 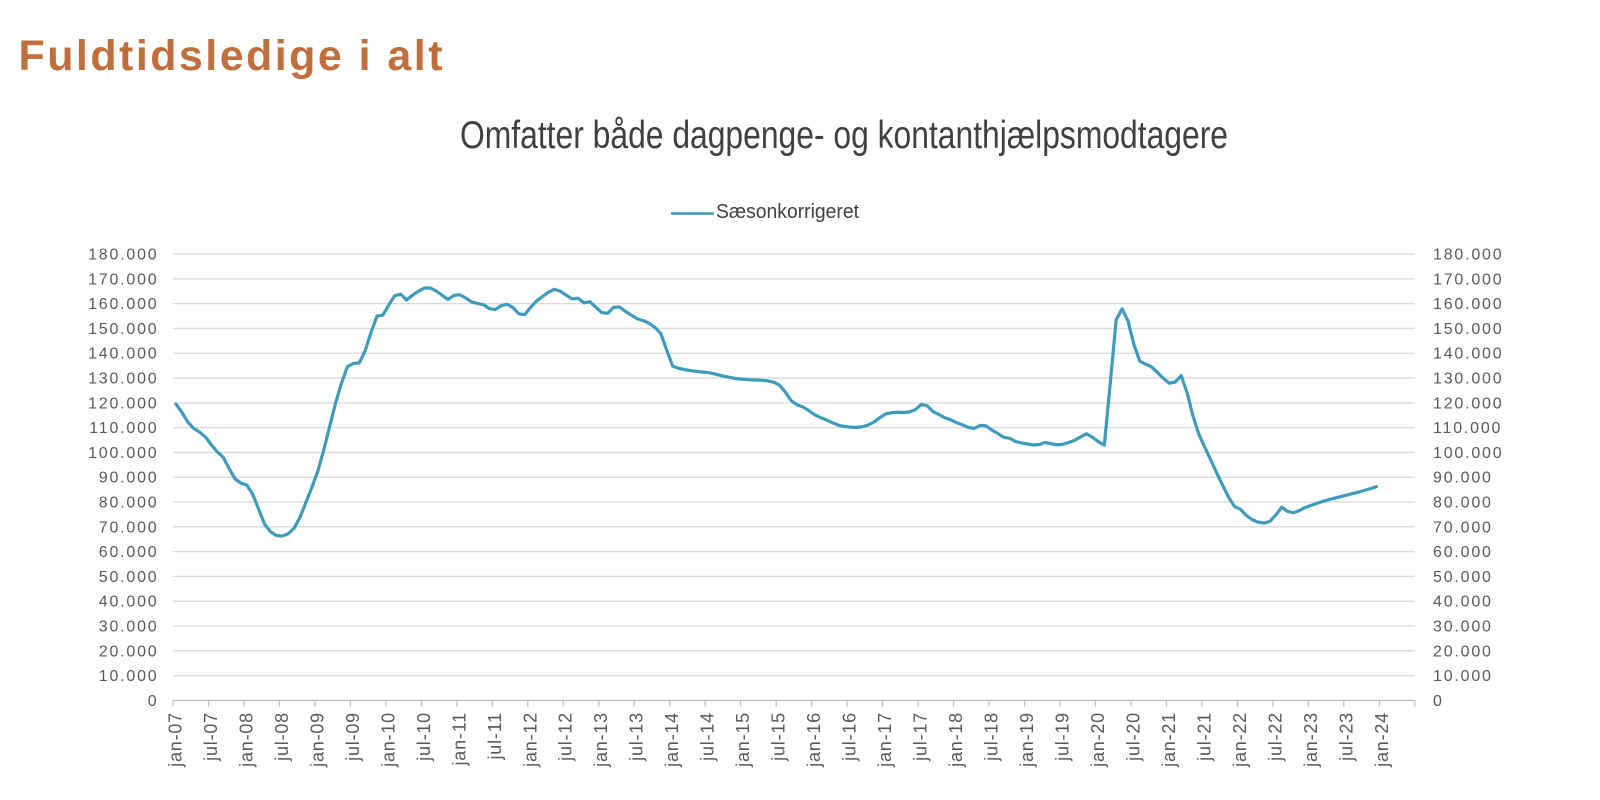 I want to click on svg-text: jul-10, so click(x=424, y=737).